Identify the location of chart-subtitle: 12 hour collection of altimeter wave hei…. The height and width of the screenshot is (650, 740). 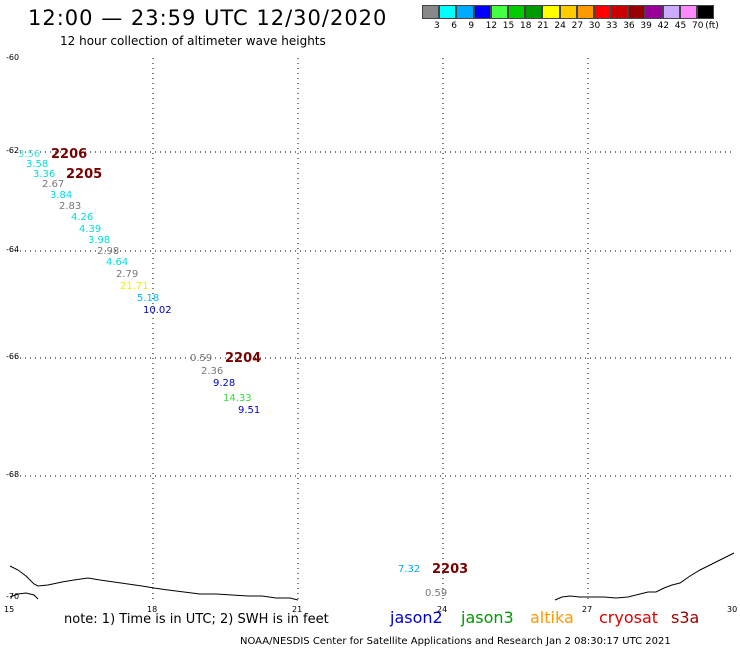
(193, 41).